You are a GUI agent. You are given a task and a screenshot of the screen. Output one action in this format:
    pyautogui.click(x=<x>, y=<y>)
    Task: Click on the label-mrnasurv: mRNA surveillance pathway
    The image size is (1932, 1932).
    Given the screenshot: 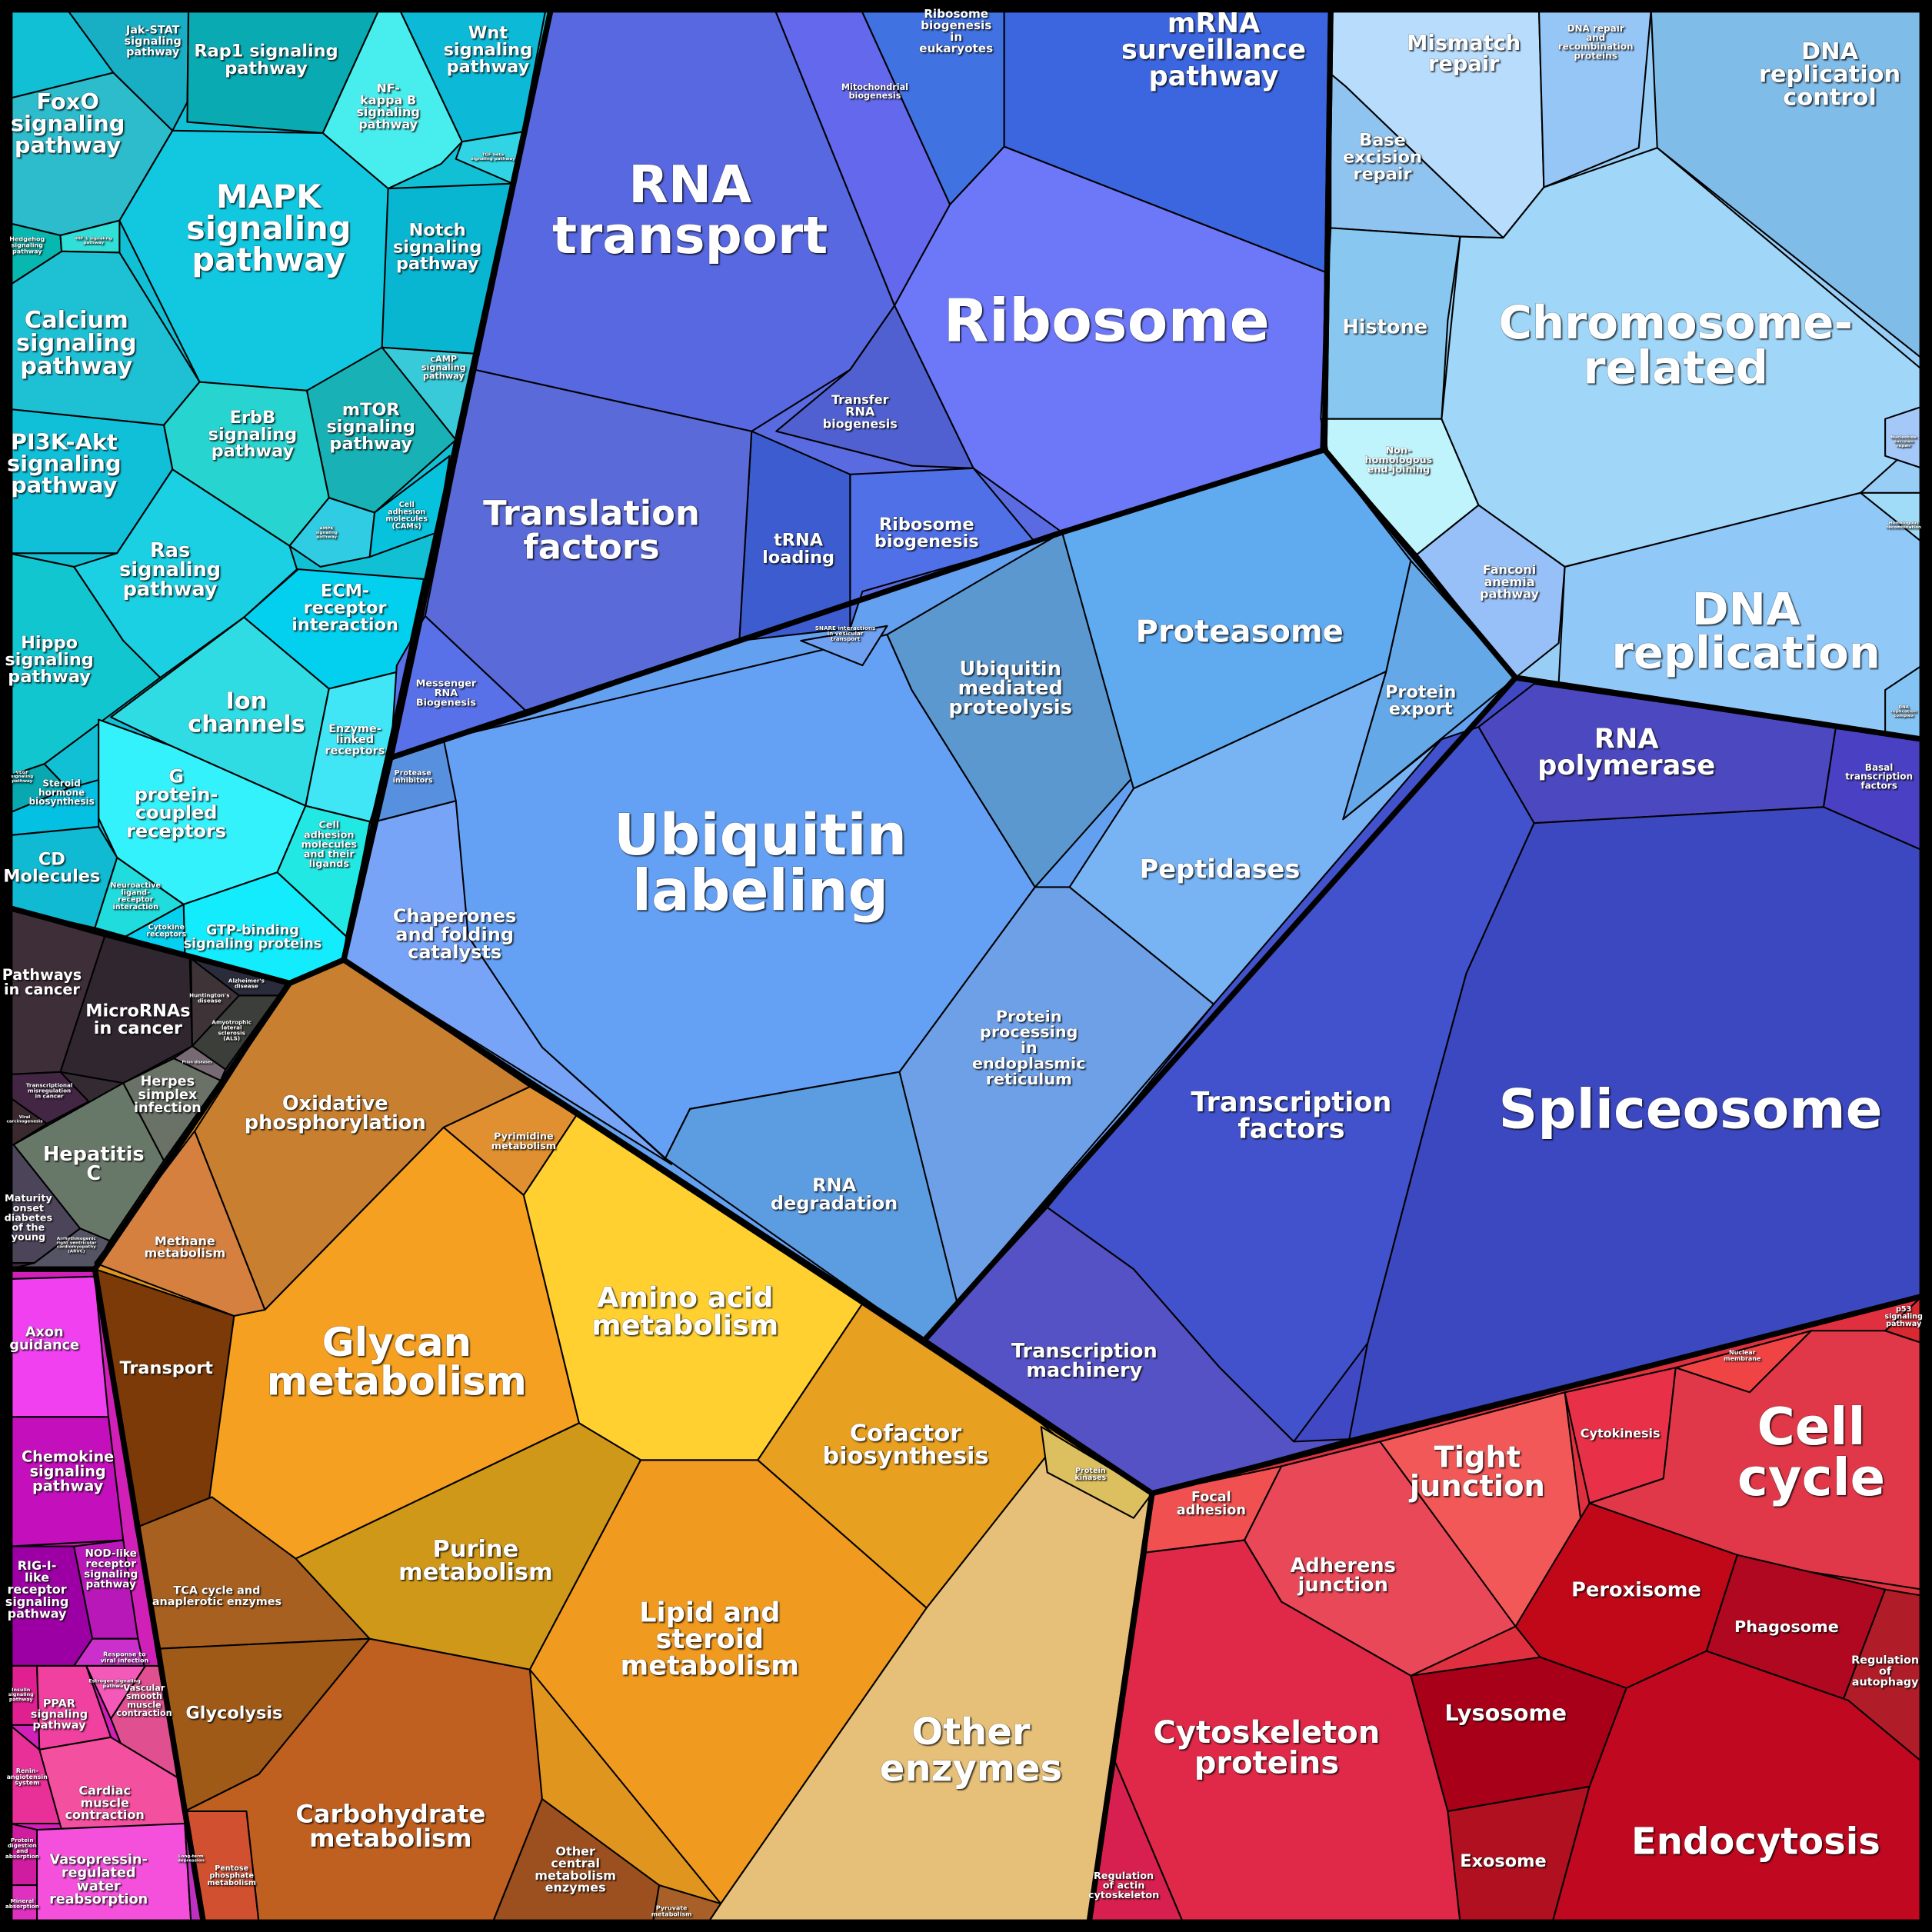 What is the action you would take?
    pyautogui.click(x=1213, y=50)
    